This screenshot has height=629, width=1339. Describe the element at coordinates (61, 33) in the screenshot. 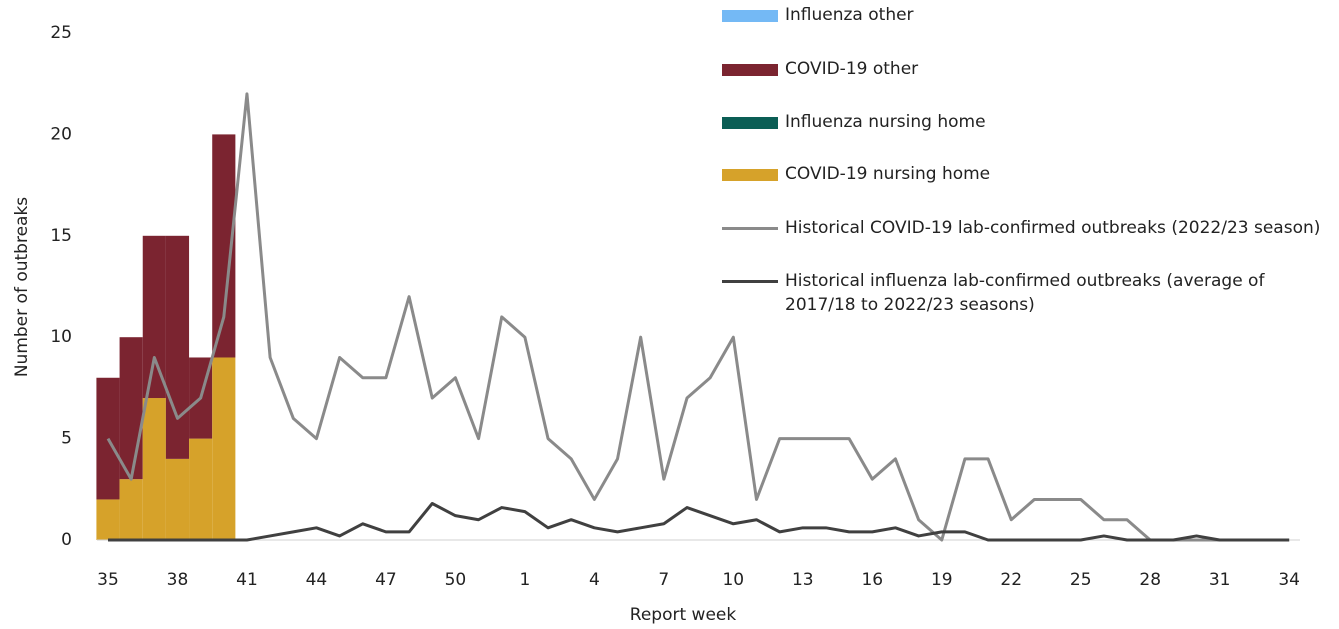

I see `y-tick-label: 25` at that location.